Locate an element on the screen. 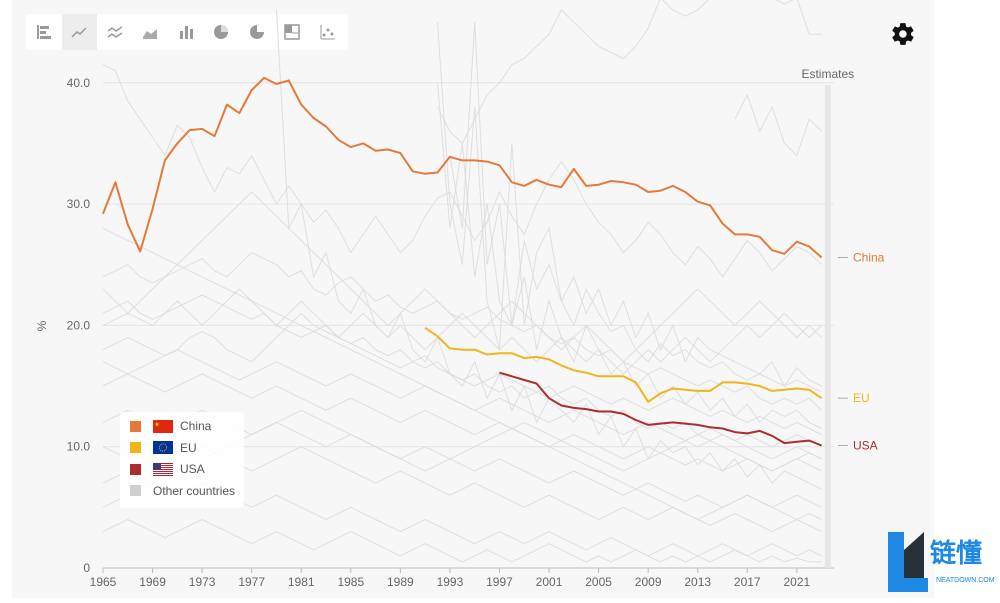 This screenshot has width=1000, height=603. logo-l-mark: 链懂 NEATDOWN.COM is located at coordinates (941, 562).